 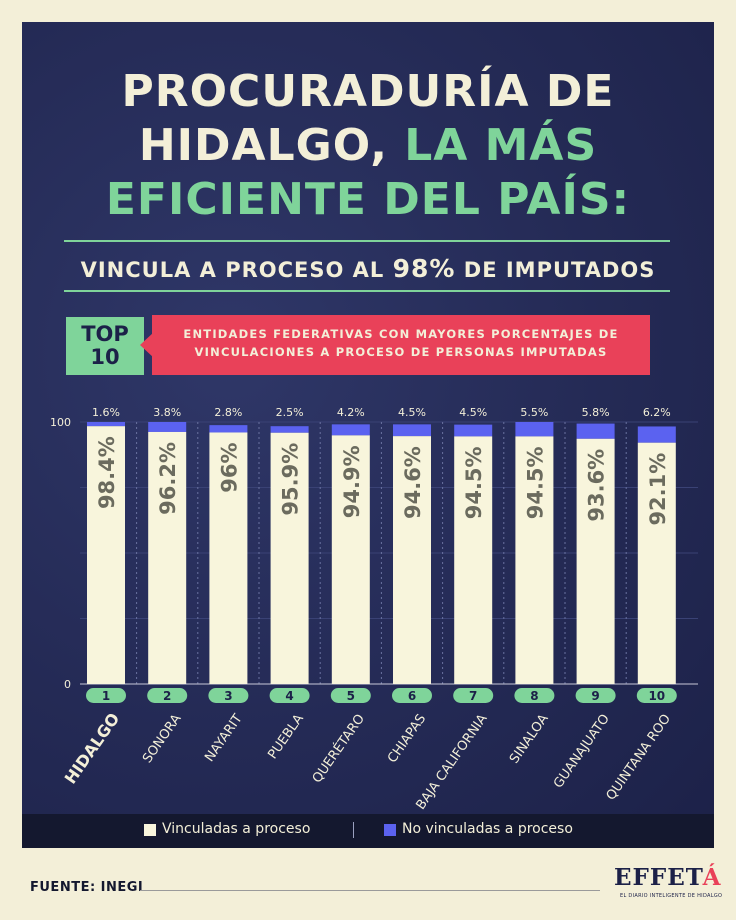 What do you see at coordinates (656, 696) in the screenshot?
I see `rank-label: 10` at bounding box center [656, 696].